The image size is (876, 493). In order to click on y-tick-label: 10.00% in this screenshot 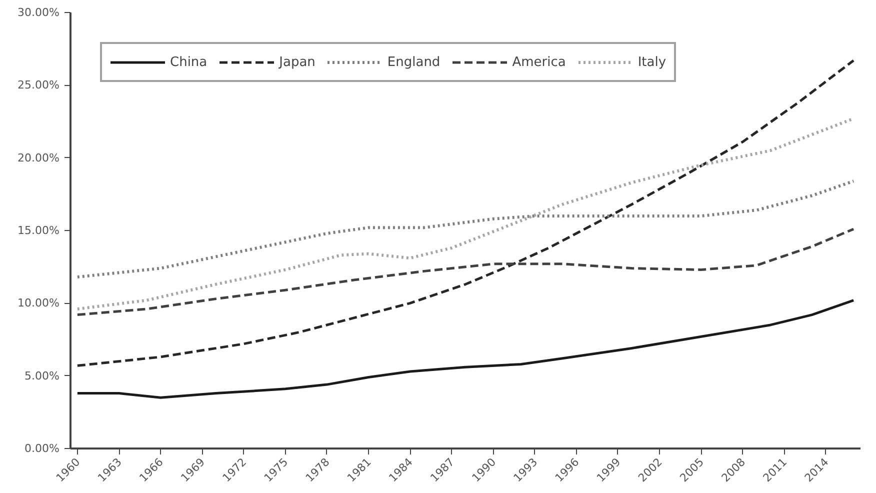, I will do `click(39, 303)`.